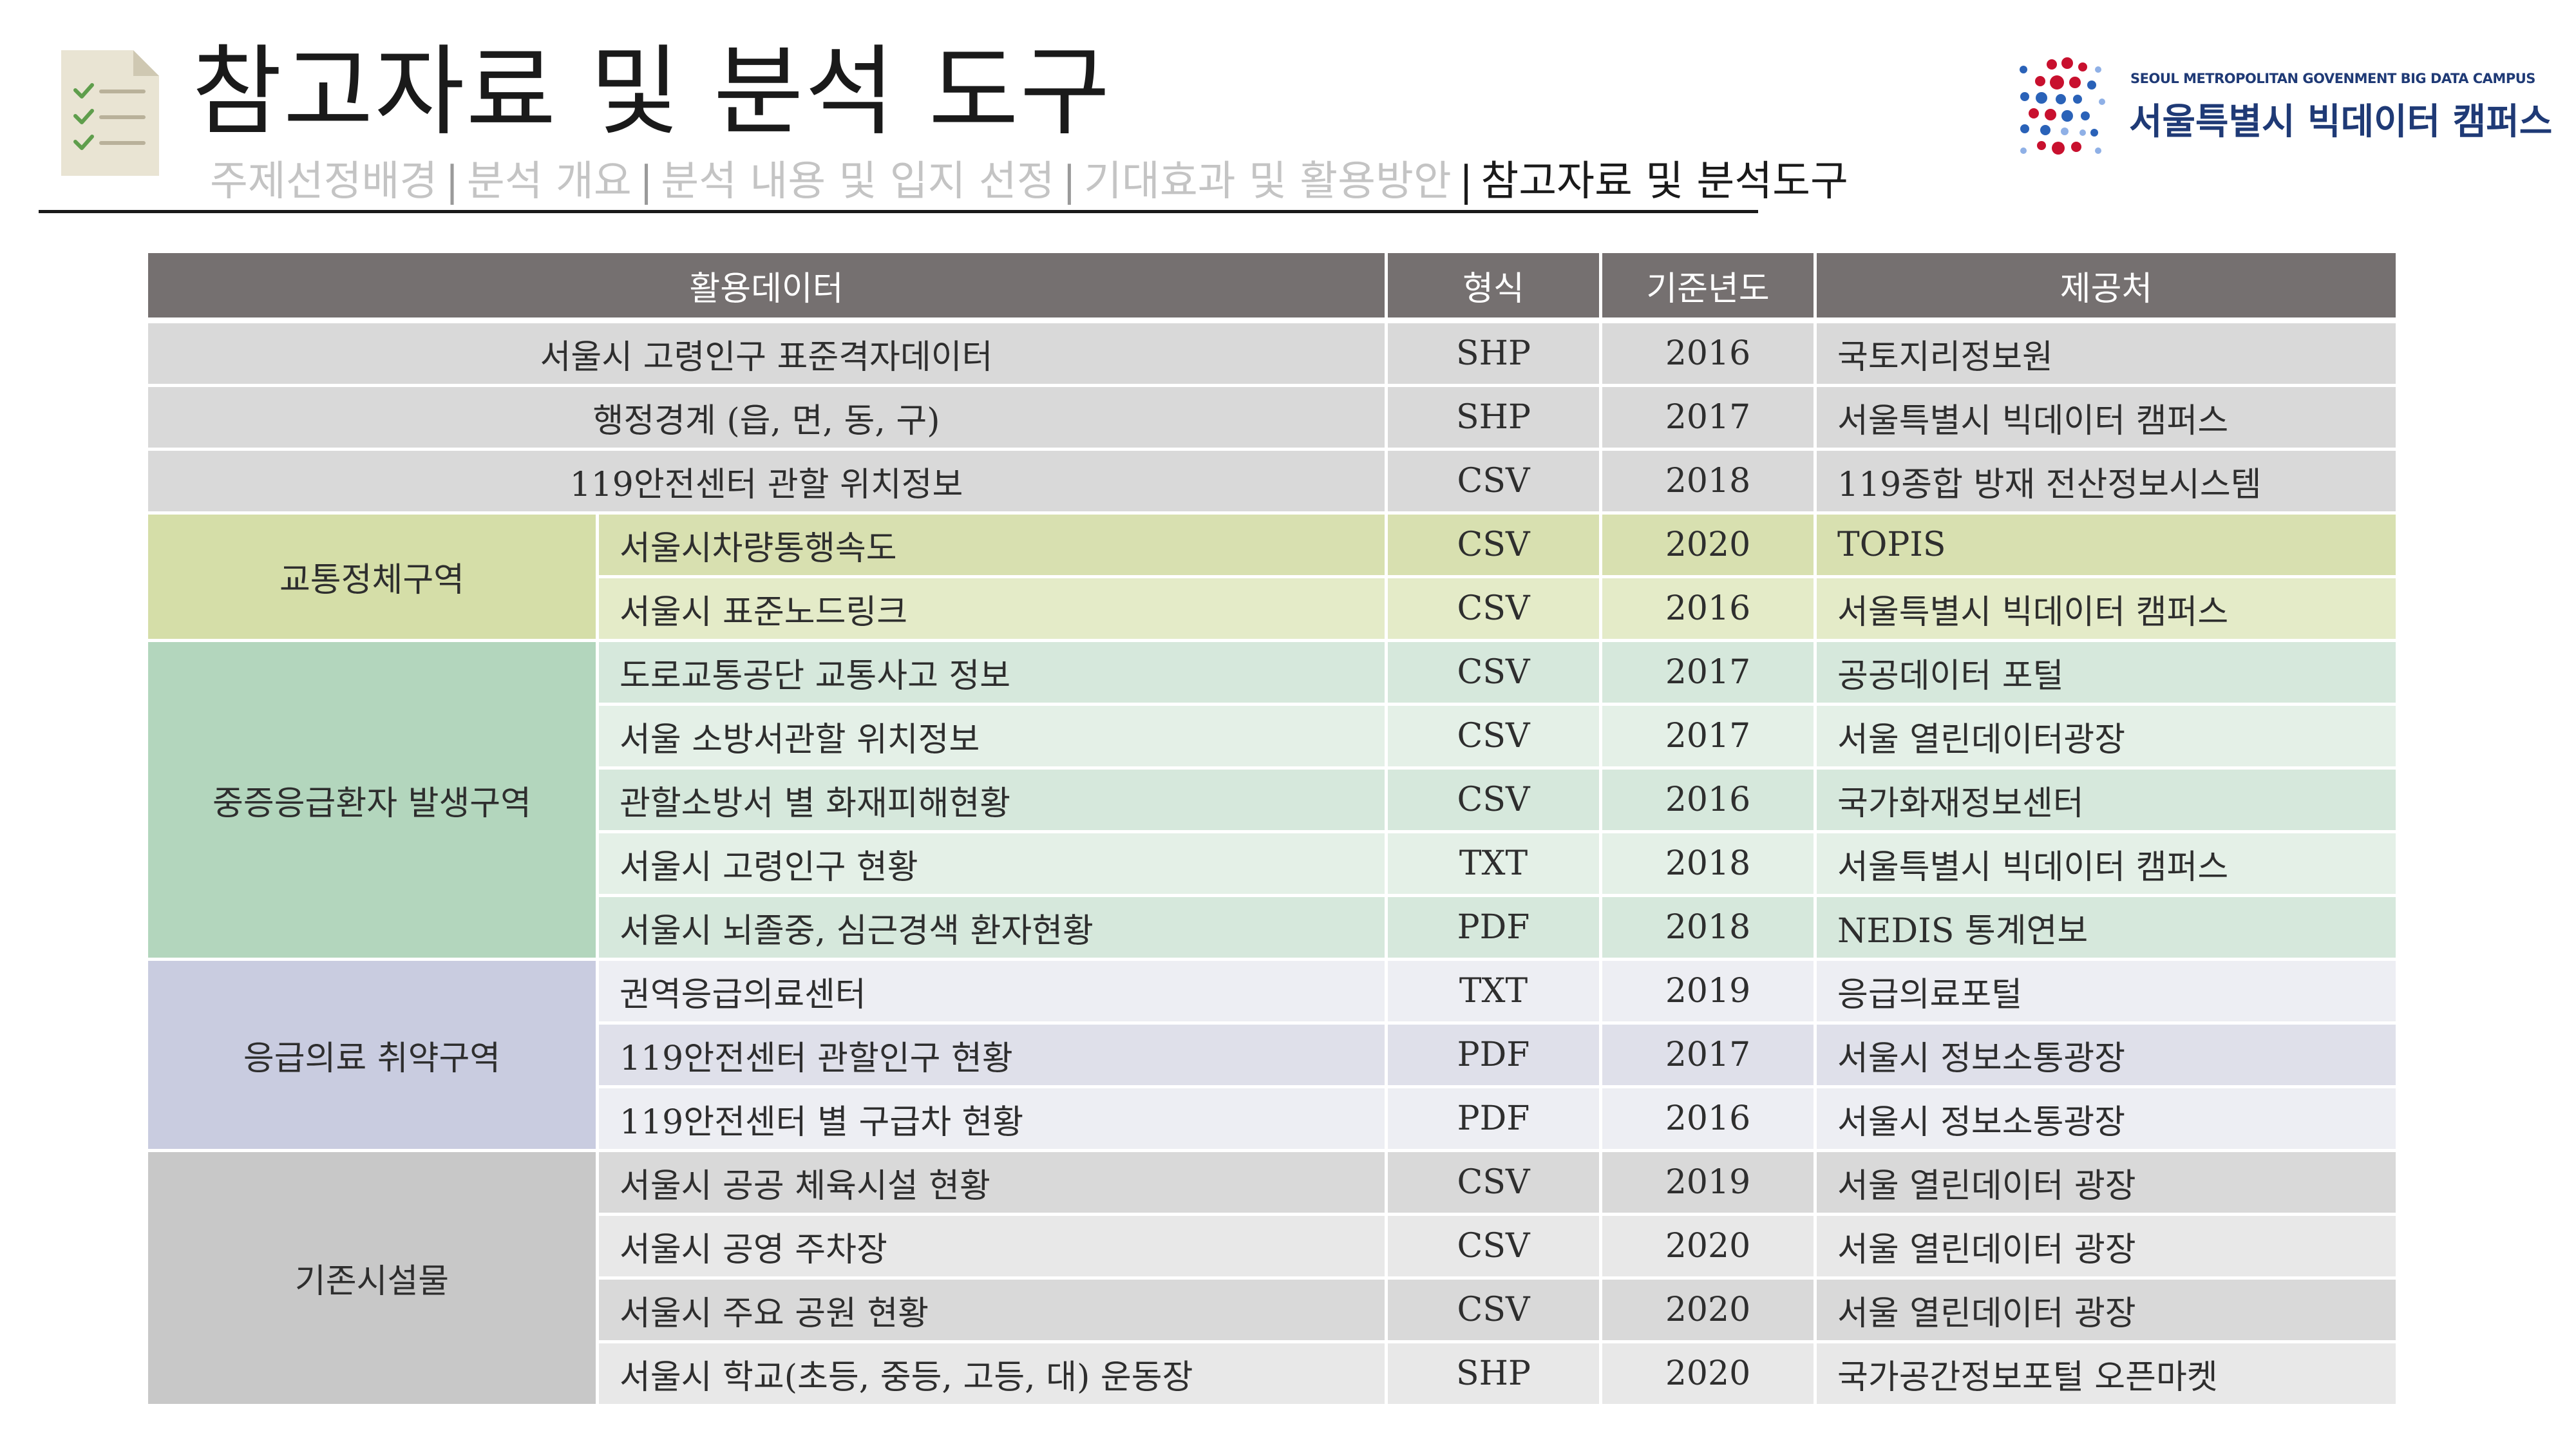 This screenshot has width=2576, height=1449. What do you see at coordinates (110, 113) in the screenshot?
I see `checklist-document-icon` at bounding box center [110, 113].